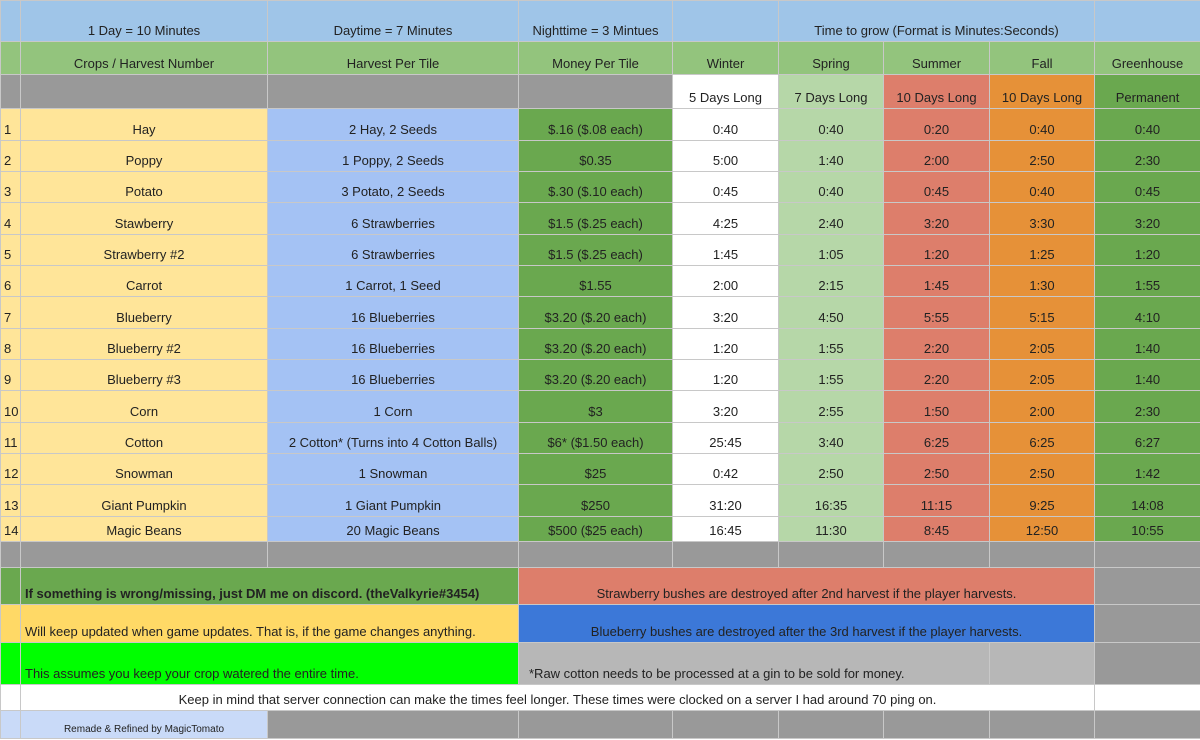 This screenshot has height=740, width=1200. What do you see at coordinates (1147, 250) in the screenshot?
I see `greenhouse-time: 1:20` at bounding box center [1147, 250].